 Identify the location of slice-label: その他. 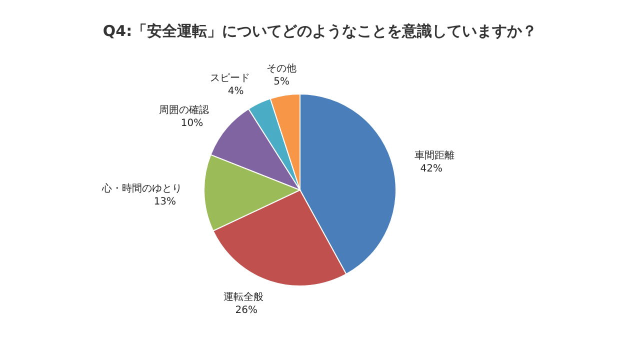
(281, 68).